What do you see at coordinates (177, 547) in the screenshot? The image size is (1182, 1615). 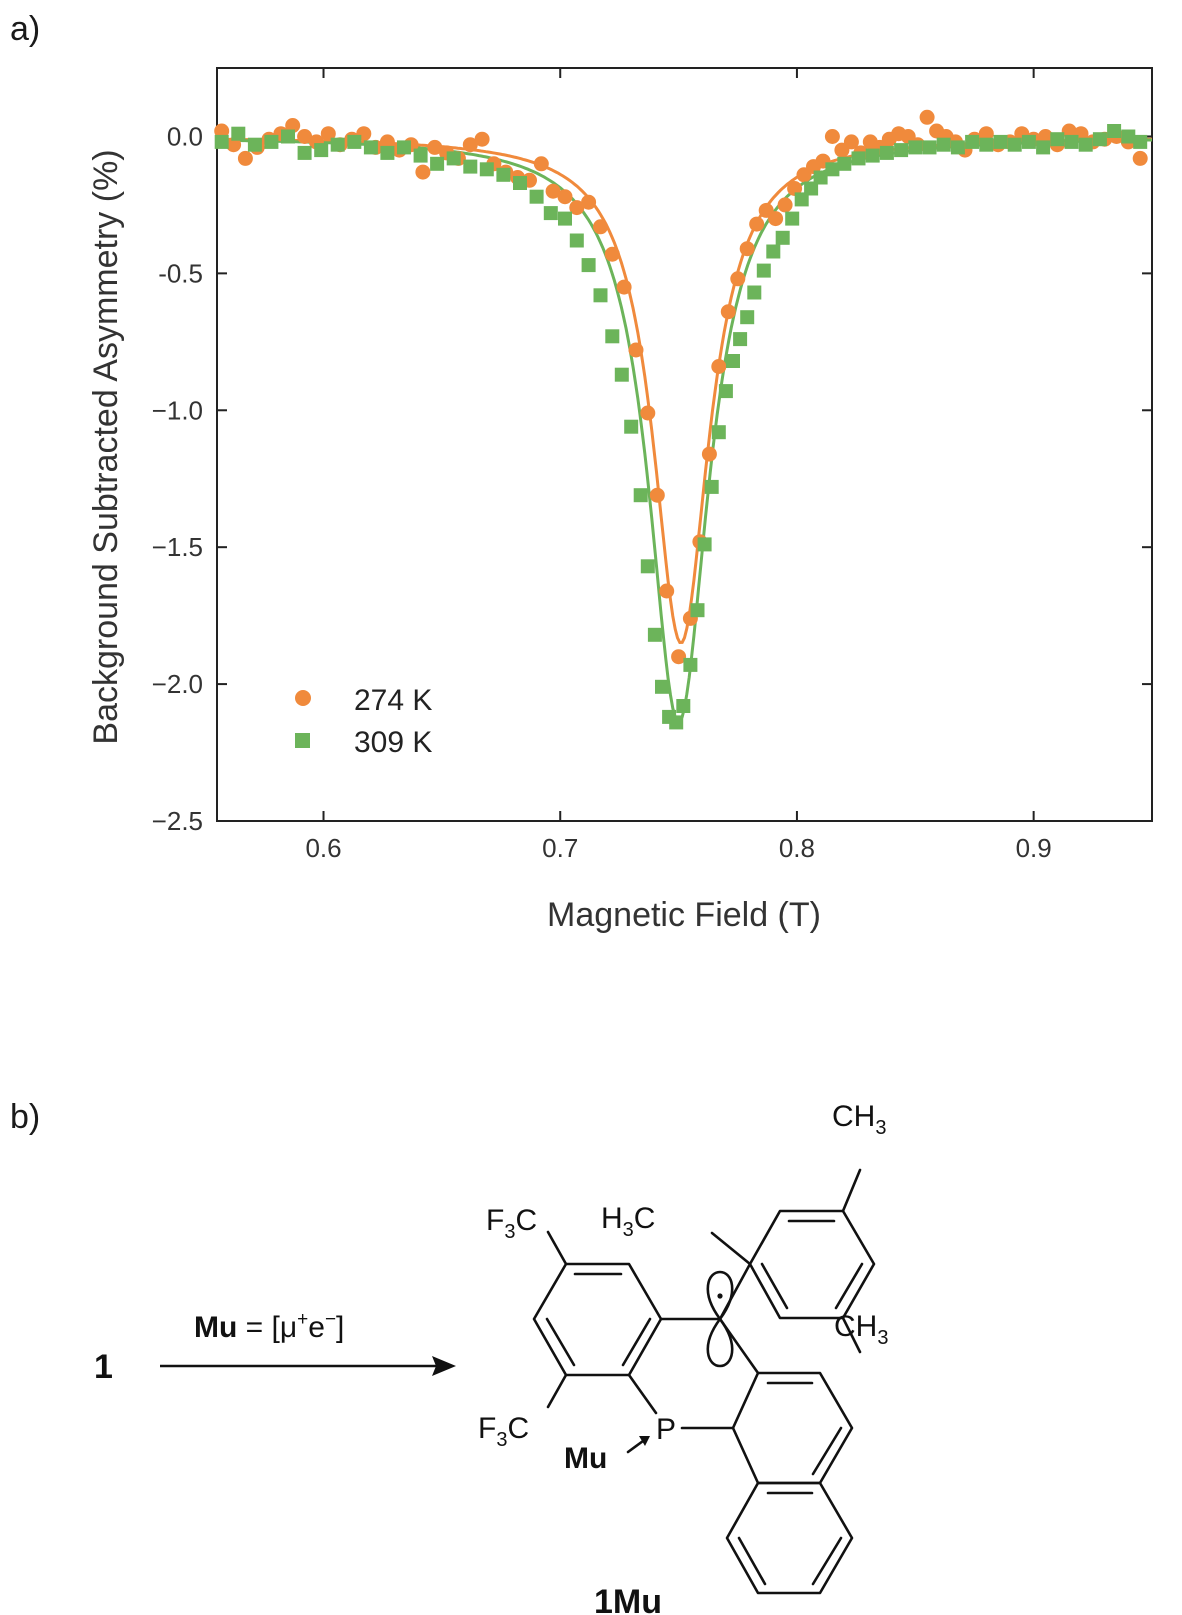 I see `y-tick-label: −1.5` at bounding box center [177, 547].